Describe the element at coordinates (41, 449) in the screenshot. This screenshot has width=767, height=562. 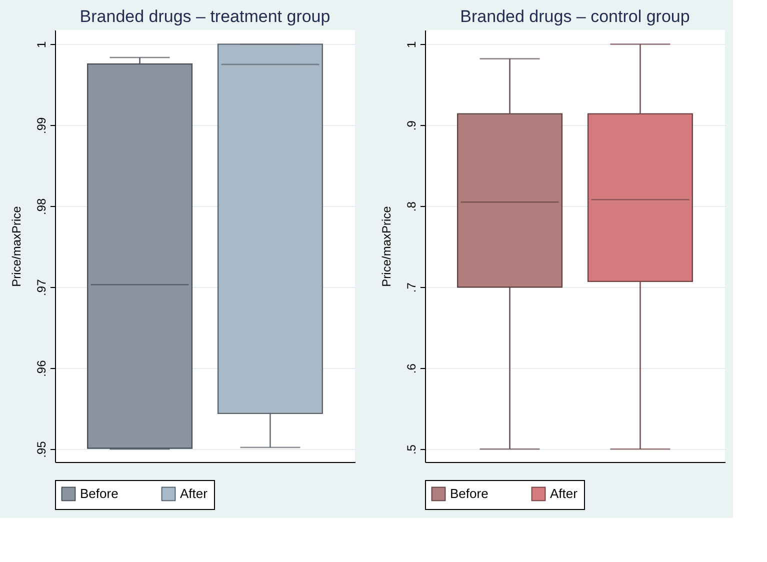
I see `y-tick-label: .95` at that location.